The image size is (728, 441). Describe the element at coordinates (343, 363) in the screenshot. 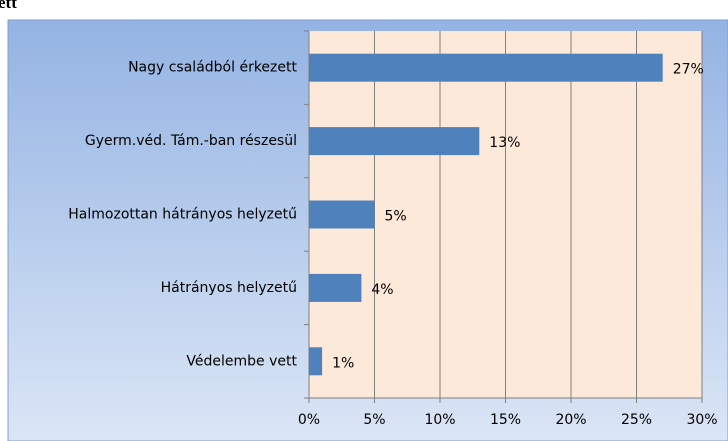

I see `data-label: 1%` at that location.